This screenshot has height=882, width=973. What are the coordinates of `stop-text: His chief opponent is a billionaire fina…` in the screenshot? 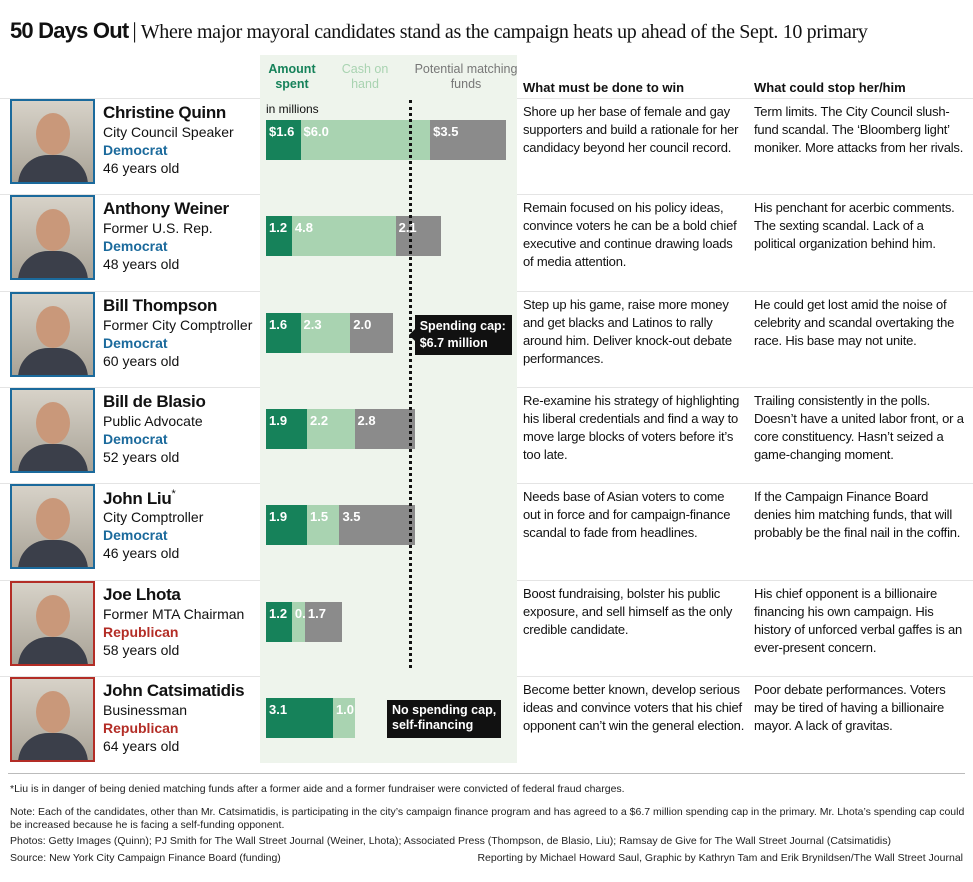 It's located at (858, 620).